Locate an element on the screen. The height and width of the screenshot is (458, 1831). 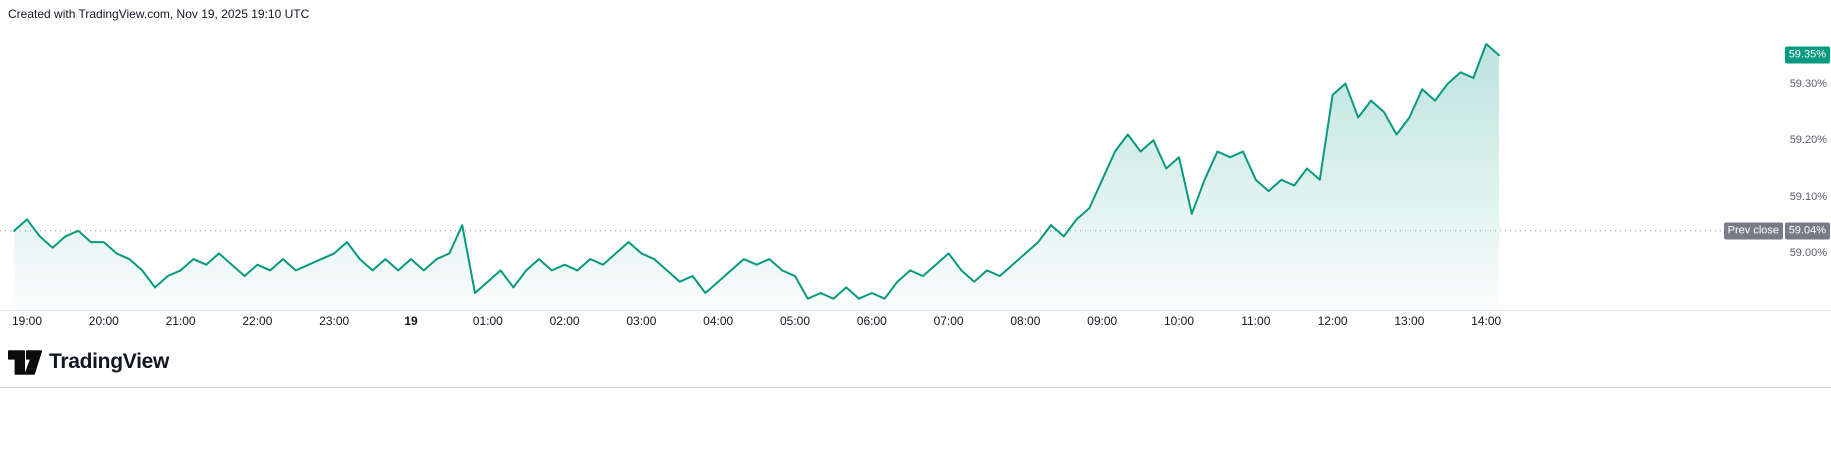
time-label: 01:00 is located at coordinates (487, 321).